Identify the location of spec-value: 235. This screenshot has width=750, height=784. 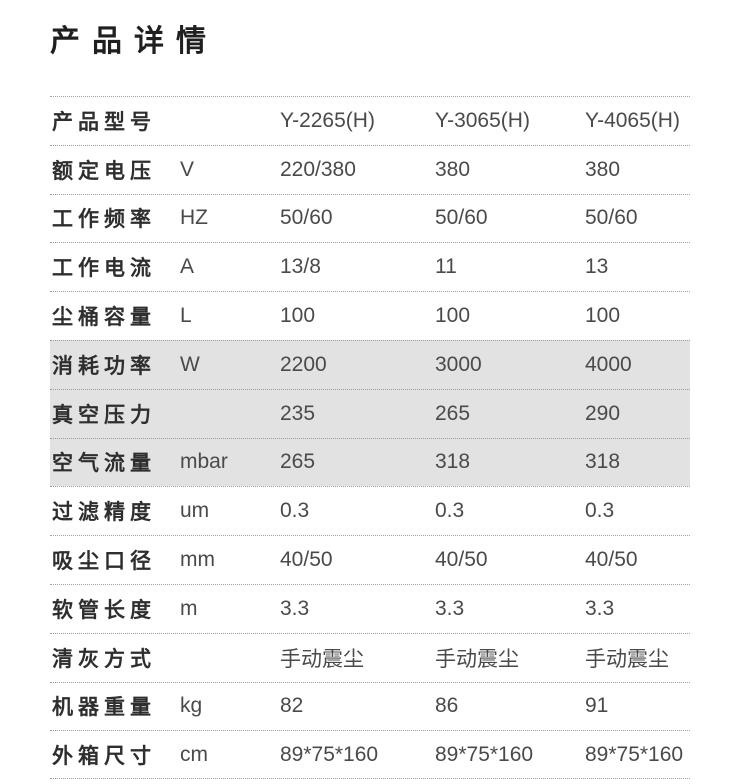
(298, 413).